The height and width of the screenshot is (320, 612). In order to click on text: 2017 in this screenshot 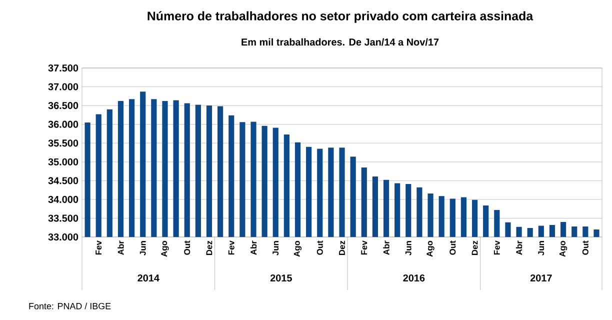, I will do `click(541, 278)`.